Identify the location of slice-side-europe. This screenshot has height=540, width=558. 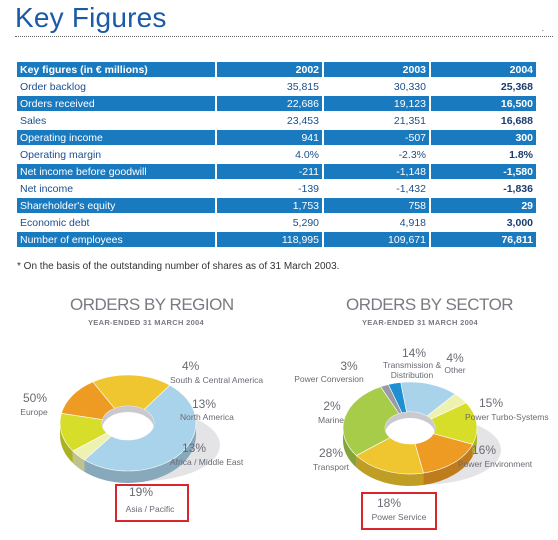
(140, 453).